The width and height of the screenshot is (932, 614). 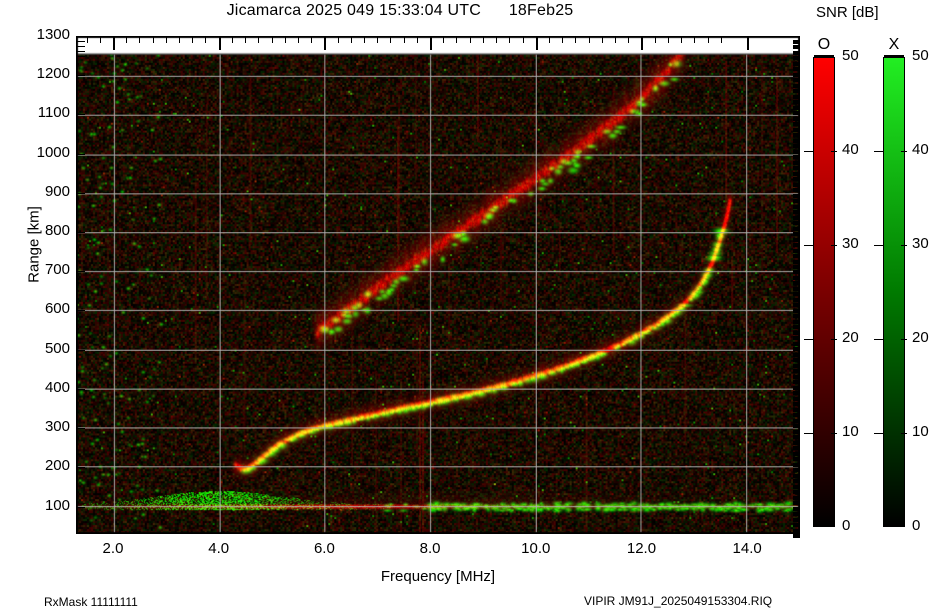 What do you see at coordinates (57, 348) in the screenshot?
I see `y-tick-label: 500` at bounding box center [57, 348].